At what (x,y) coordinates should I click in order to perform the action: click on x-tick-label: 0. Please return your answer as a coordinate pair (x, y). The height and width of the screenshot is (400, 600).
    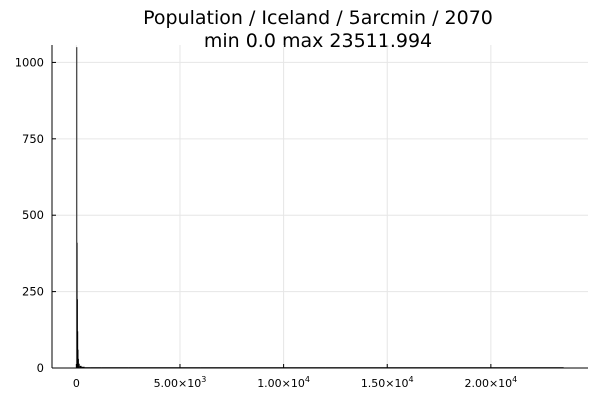
    Looking at the image, I should click on (76, 383).